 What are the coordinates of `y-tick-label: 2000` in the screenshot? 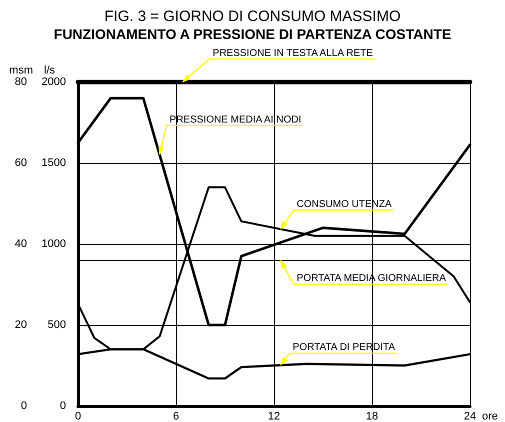 It's located at (54, 82).